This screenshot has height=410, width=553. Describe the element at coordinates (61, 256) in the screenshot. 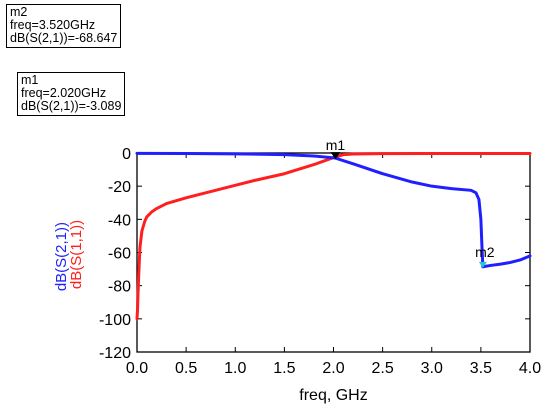

I see `y-axis-label-s21: dB(S(2,1))` at that location.